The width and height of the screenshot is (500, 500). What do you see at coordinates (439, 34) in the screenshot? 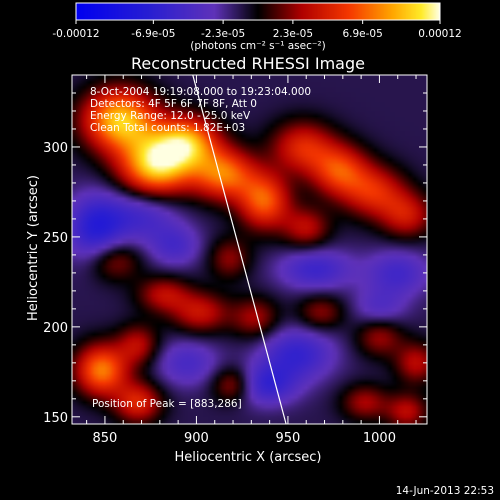
I see `colorbar-tick-label: 0.00012` at bounding box center [439, 34].